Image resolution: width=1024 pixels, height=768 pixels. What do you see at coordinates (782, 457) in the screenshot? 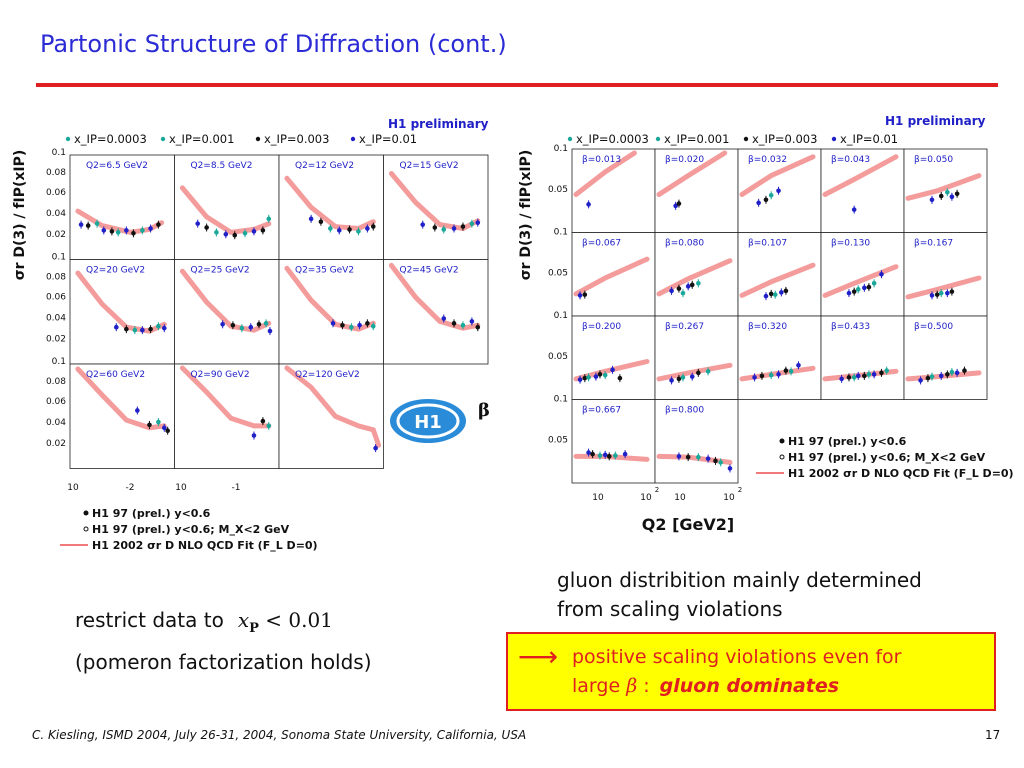
I see `legend-point-marker` at bounding box center [782, 457].